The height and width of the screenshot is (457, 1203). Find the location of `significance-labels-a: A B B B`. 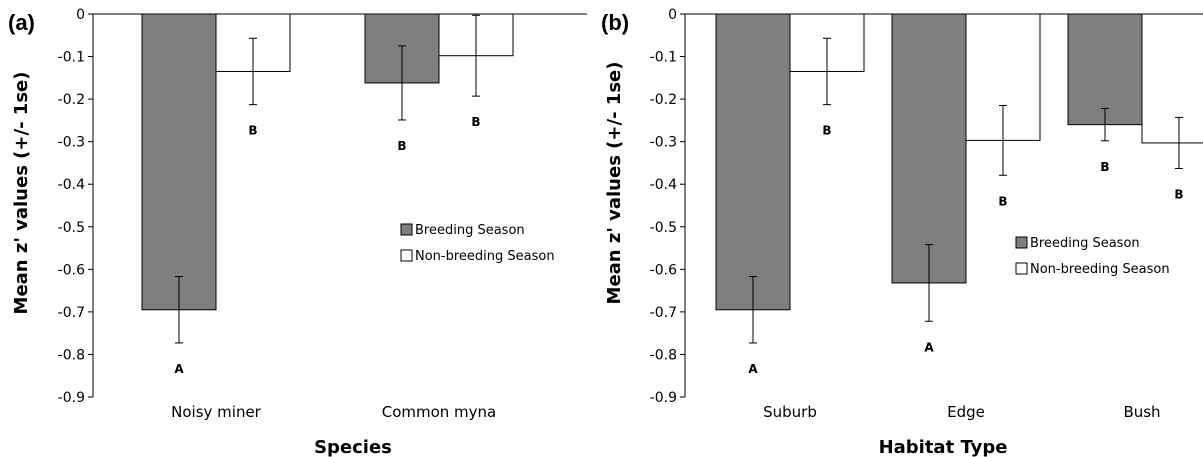

significance-labels-a: A B B B is located at coordinates (327, 245).